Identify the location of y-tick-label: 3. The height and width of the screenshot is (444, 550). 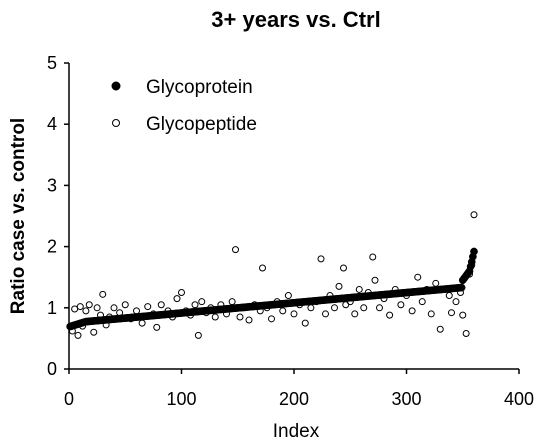
(52, 185).